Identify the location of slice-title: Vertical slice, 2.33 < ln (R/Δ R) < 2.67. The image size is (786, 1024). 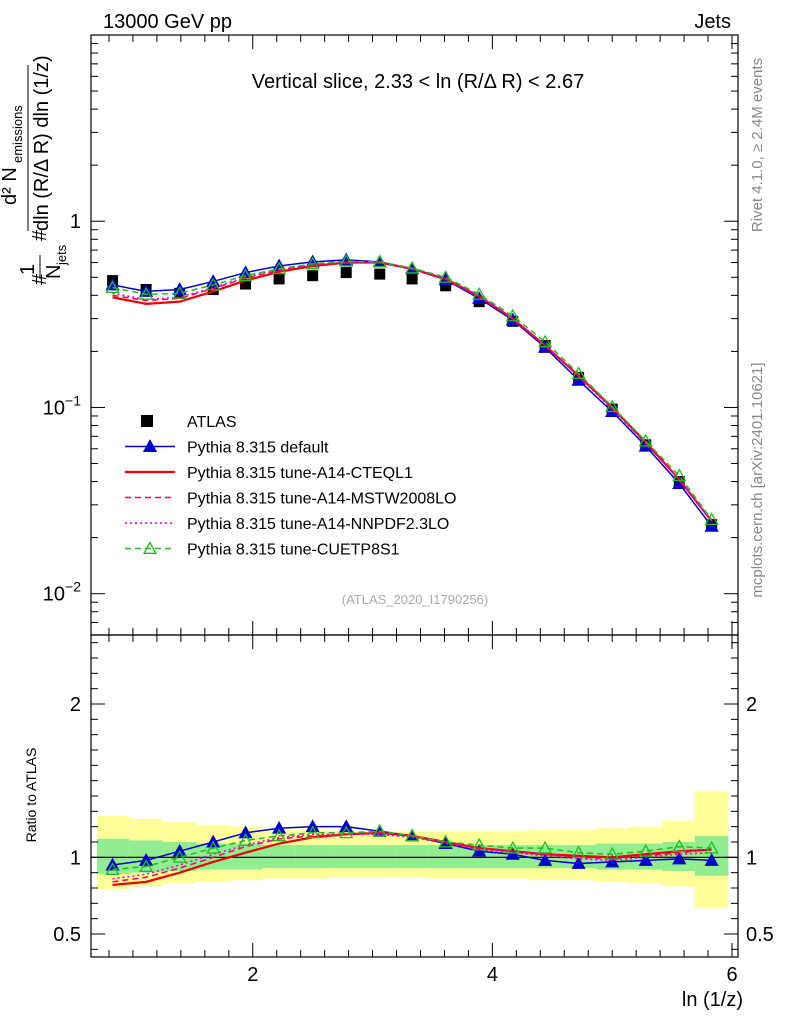
(418, 82).